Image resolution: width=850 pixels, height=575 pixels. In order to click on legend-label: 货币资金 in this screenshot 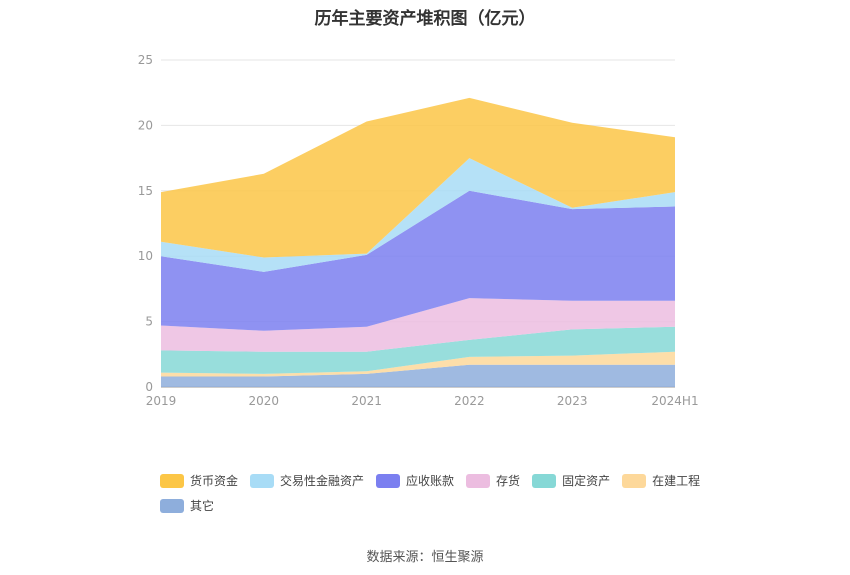, I will do `click(214, 481)`.